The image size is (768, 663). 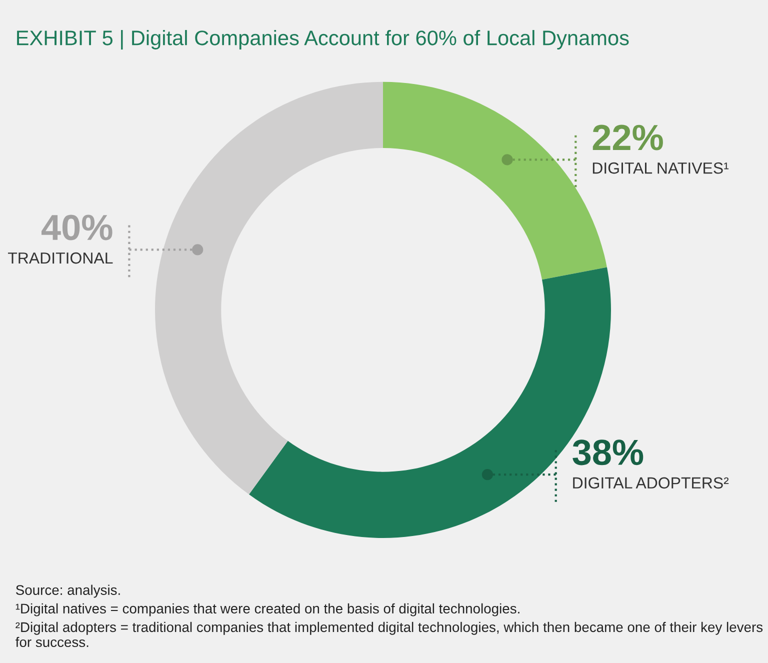 I want to click on data-label: 22%, so click(x=627, y=137).